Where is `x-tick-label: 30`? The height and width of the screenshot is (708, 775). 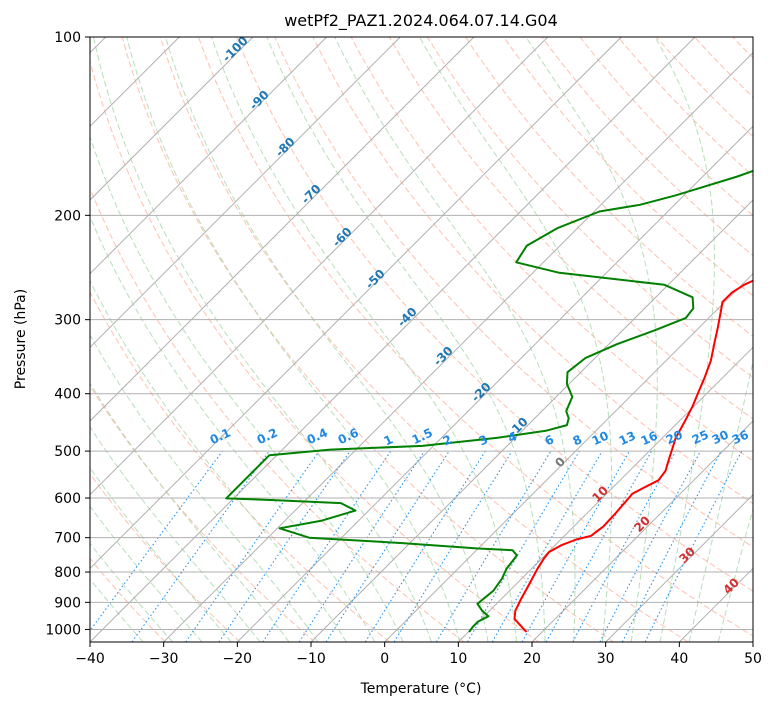 x-tick-label: 30 is located at coordinates (606, 659).